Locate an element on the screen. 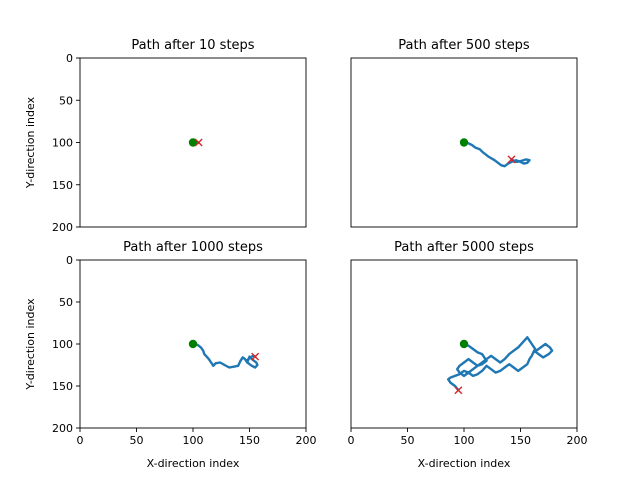 This screenshot has width=640, height=480. subplot-title: Path after 1000 steps is located at coordinates (193, 247).